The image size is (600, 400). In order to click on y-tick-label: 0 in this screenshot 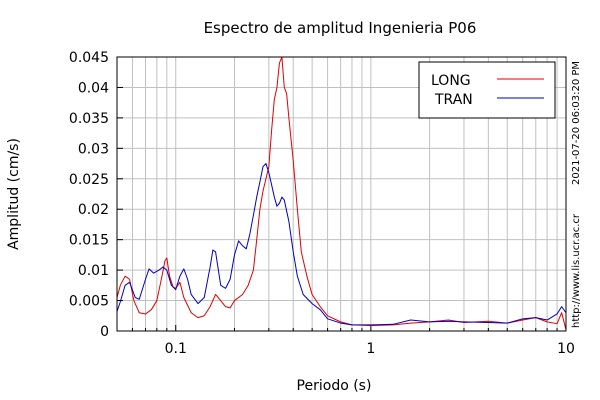, I will do `click(104, 332)`.